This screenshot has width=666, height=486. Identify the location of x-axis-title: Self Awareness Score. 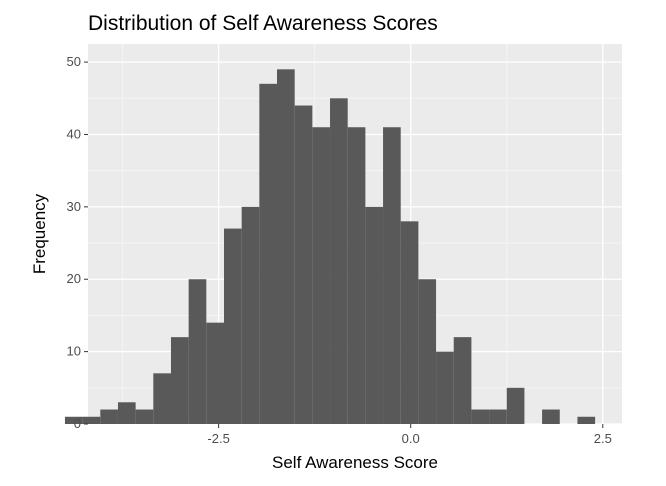
(355, 462).